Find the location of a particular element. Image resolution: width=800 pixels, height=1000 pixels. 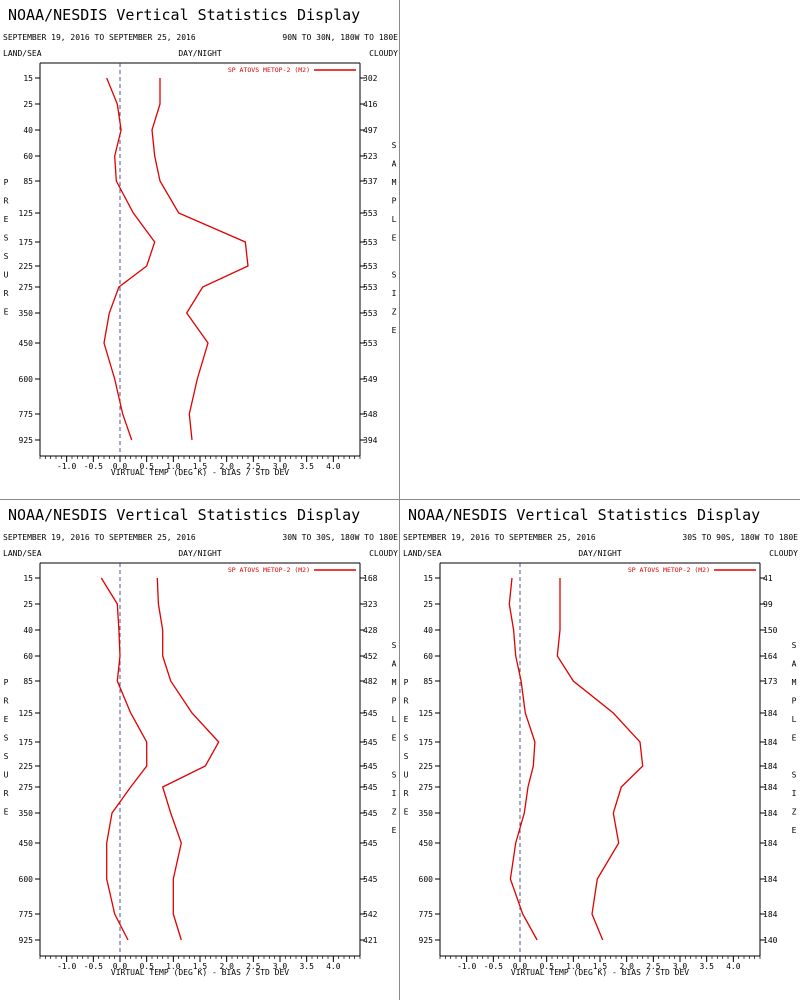

pressure-tick-label: 775 is located at coordinates (26, 914).